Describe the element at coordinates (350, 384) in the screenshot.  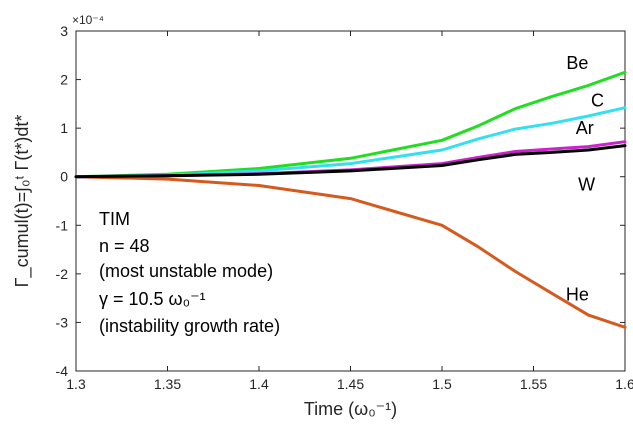
I see `x-tick-label: 1.45` at that location.